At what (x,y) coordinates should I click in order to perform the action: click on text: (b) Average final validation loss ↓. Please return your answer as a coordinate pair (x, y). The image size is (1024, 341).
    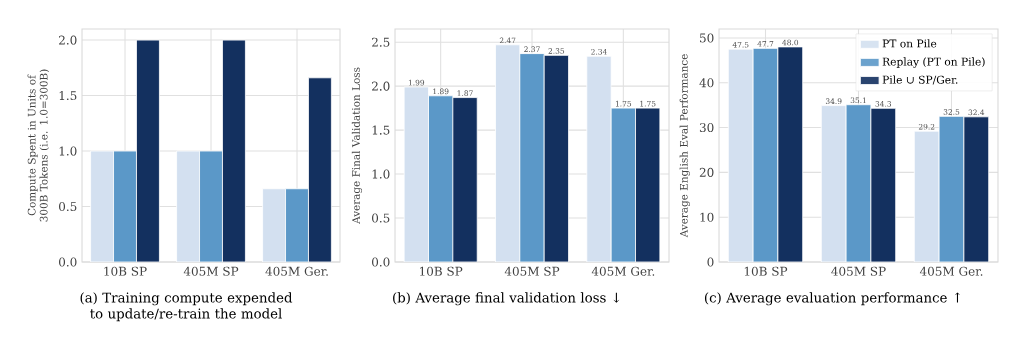
    Looking at the image, I should click on (506, 299).